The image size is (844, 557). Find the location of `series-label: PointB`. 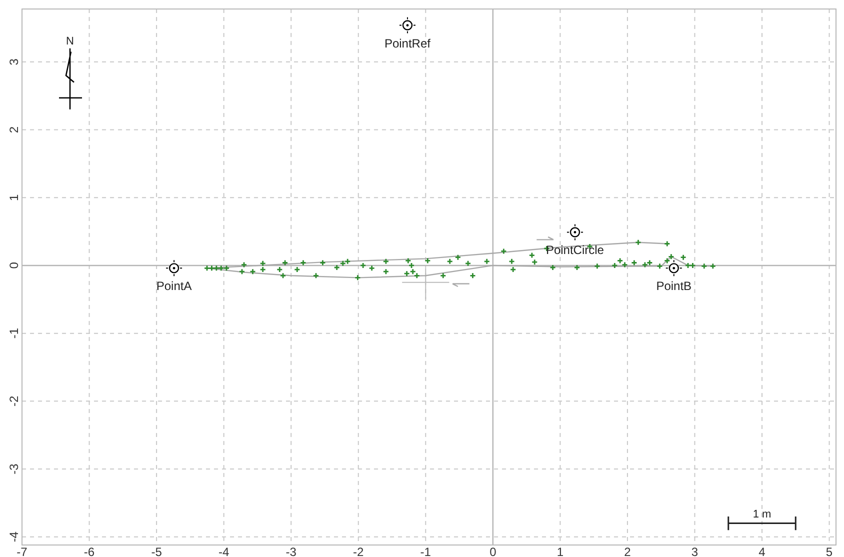

series-label: PointB is located at coordinates (674, 286).